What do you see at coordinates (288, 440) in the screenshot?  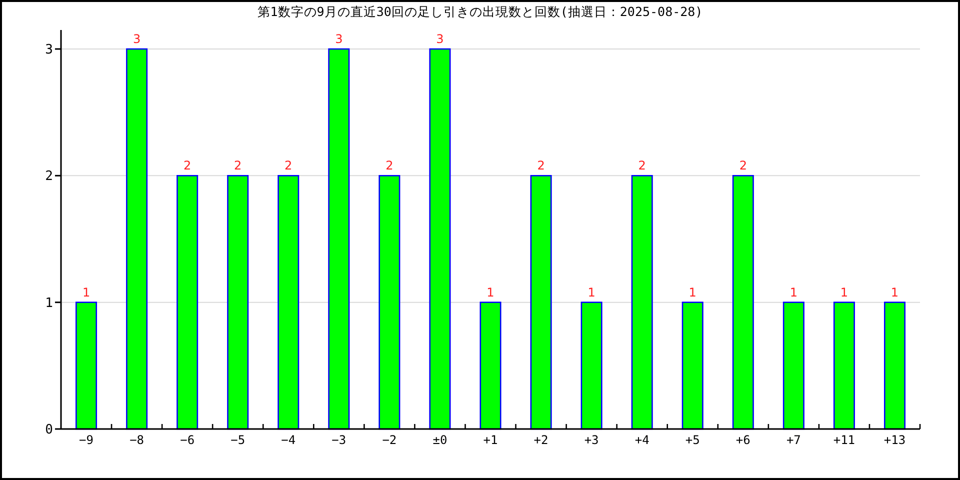 I see `x-tick-label: −4` at bounding box center [288, 440].